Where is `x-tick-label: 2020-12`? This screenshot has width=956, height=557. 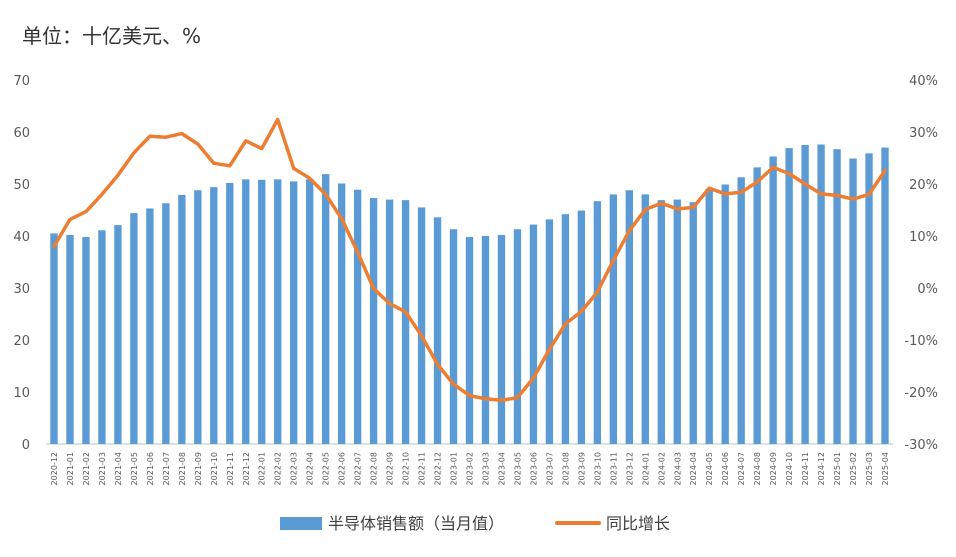 x-tick-label: 2020-12 is located at coordinates (54, 468).